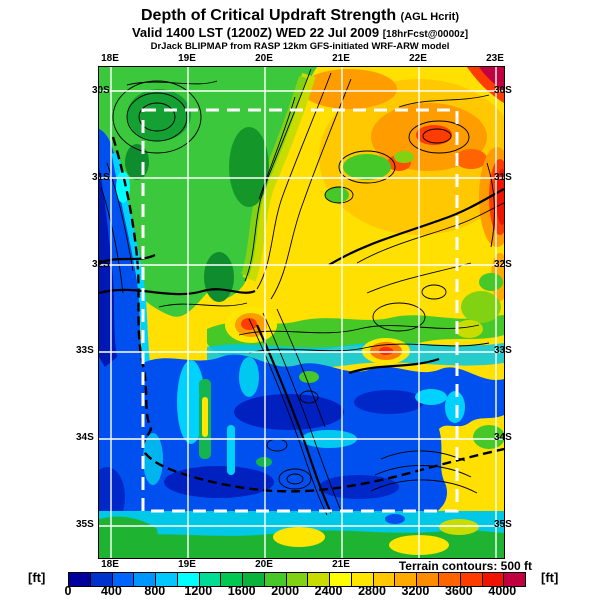  I want to click on colorbar-tick-3600: 3600, so click(458, 591).